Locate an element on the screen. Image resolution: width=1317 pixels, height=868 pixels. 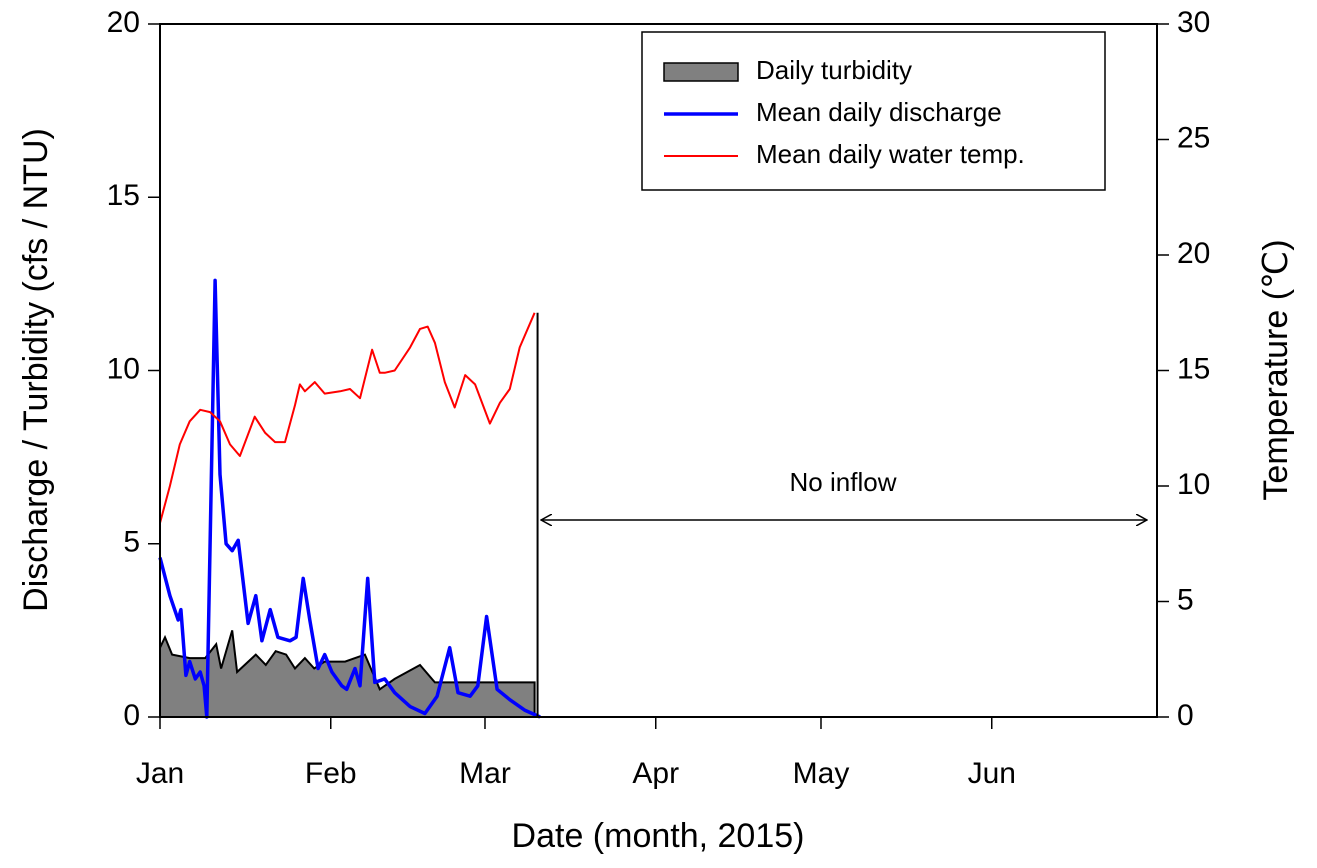
y2-tick-label: 30 is located at coordinates (1193, 22).